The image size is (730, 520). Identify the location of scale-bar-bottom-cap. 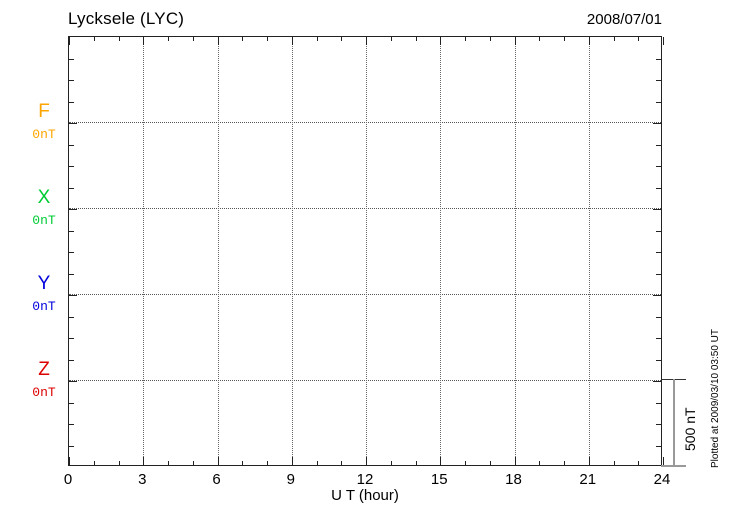
(673, 466).